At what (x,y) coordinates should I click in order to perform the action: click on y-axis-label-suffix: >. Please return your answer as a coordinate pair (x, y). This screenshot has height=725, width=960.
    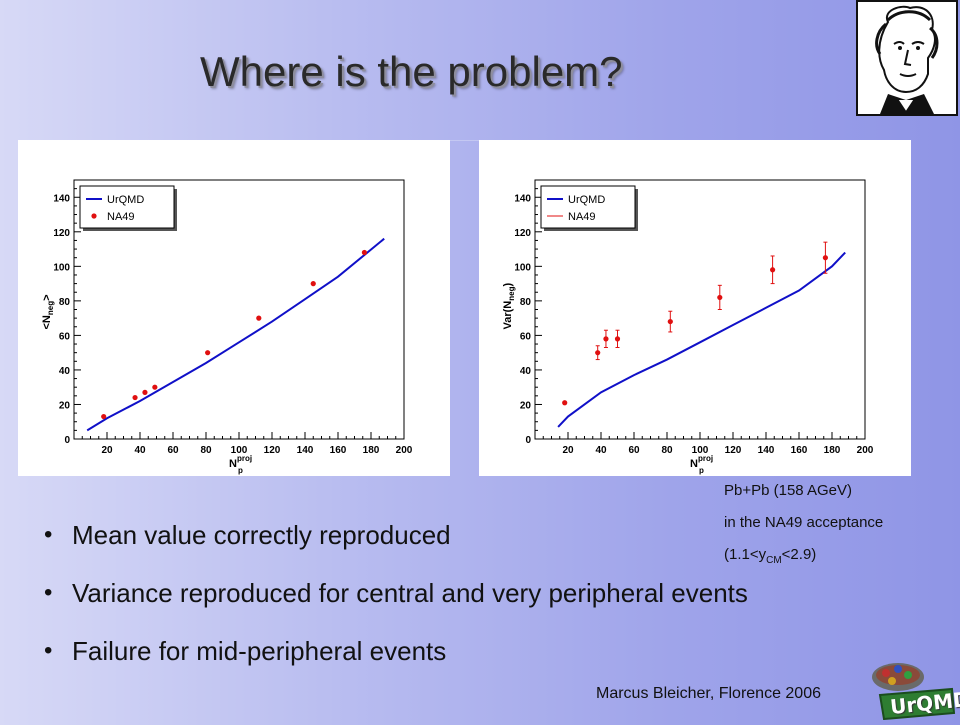
    Looking at the image, I should click on (47, 297).